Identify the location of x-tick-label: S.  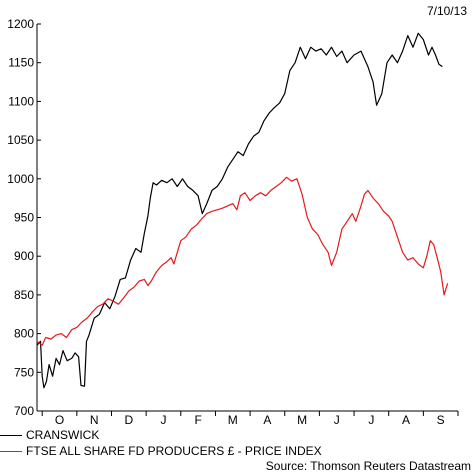
(441, 420).